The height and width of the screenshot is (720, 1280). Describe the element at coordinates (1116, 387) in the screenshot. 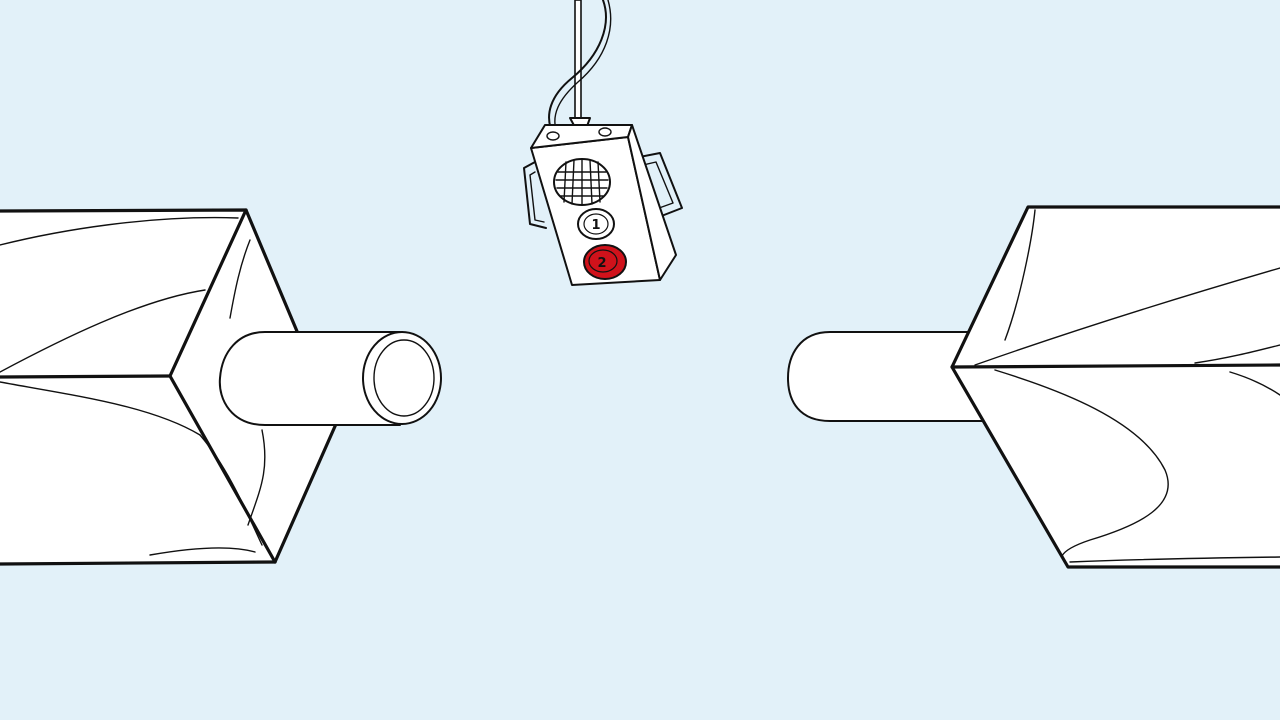

I see `right-block-body` at that location.